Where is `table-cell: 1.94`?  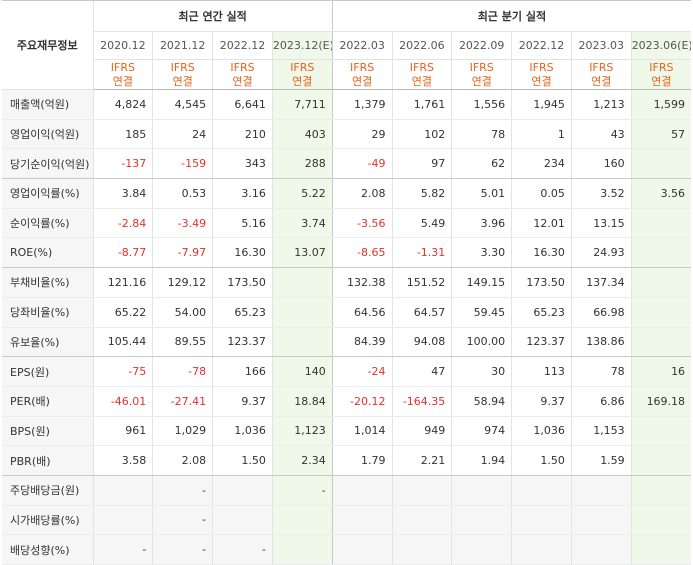 table-cell: 1.94 is located at coordinates (481, 460).